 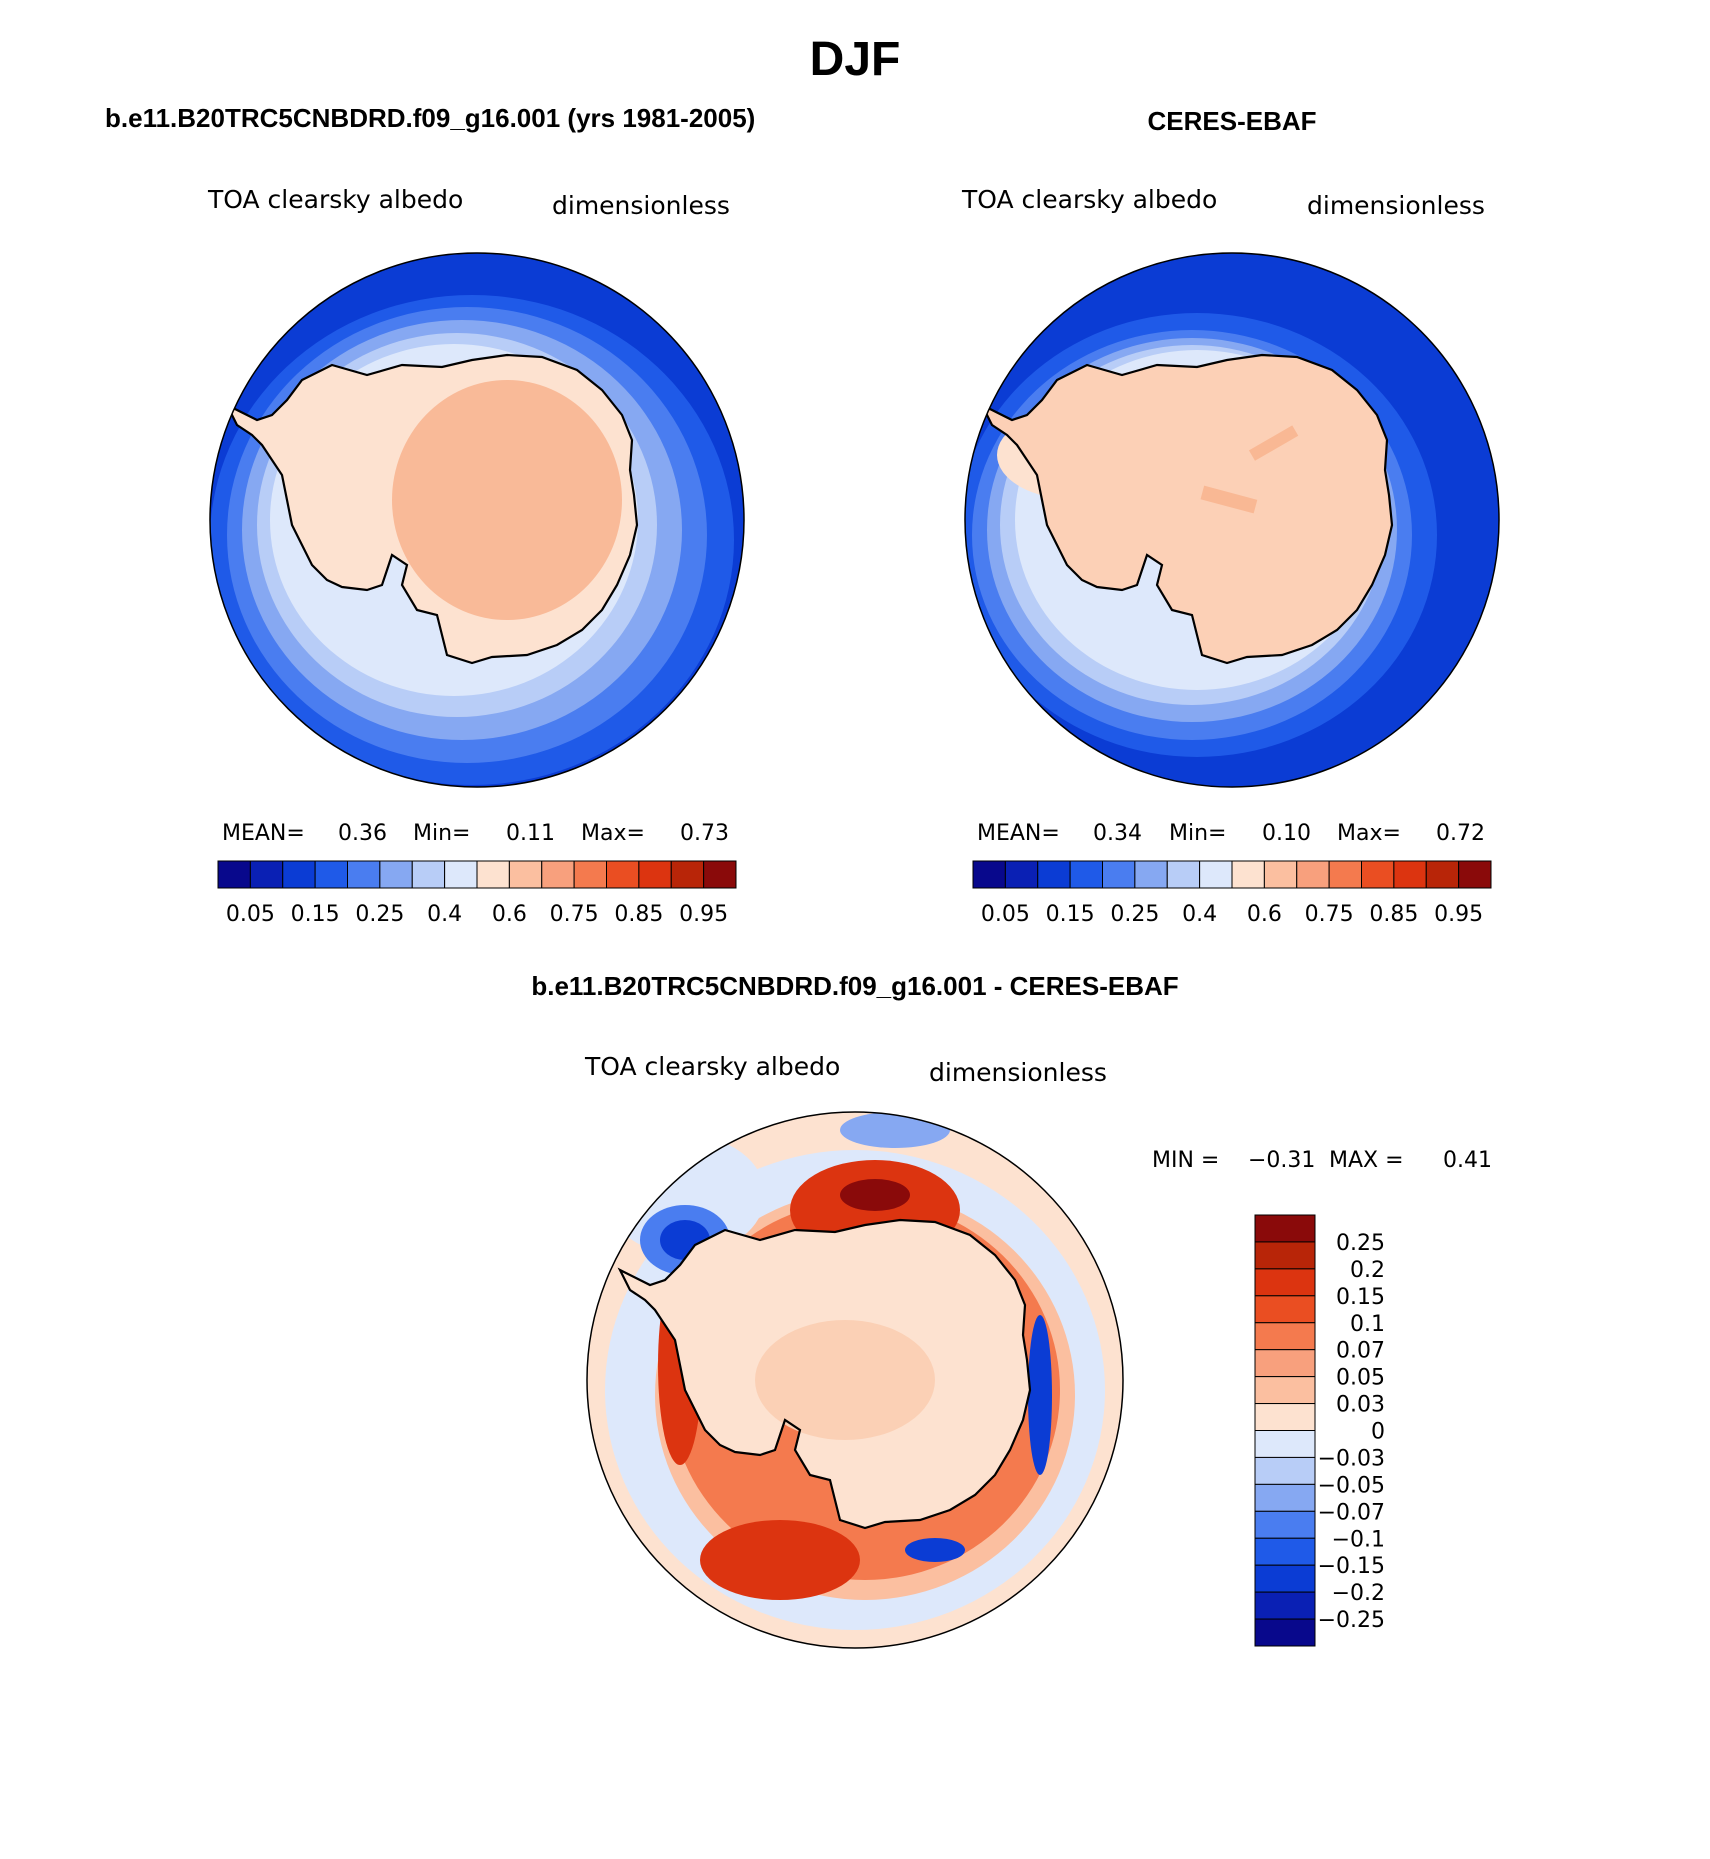 I want to click on colorbar-tick-label: −0.15, so click(x=1351, y=1566).